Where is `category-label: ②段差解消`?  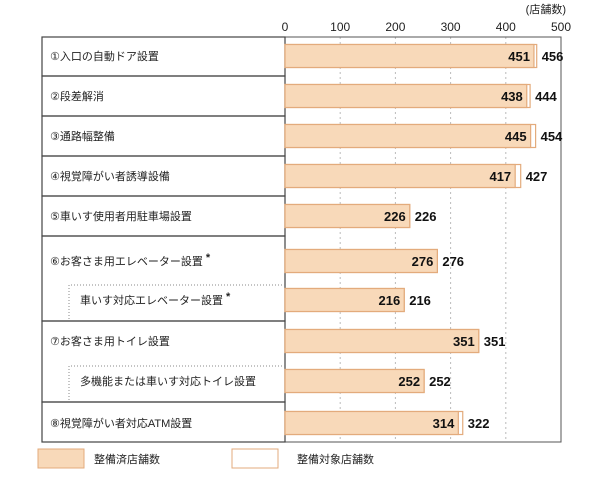 category-label: ②段差解消 is located at coordinates (77, 96).